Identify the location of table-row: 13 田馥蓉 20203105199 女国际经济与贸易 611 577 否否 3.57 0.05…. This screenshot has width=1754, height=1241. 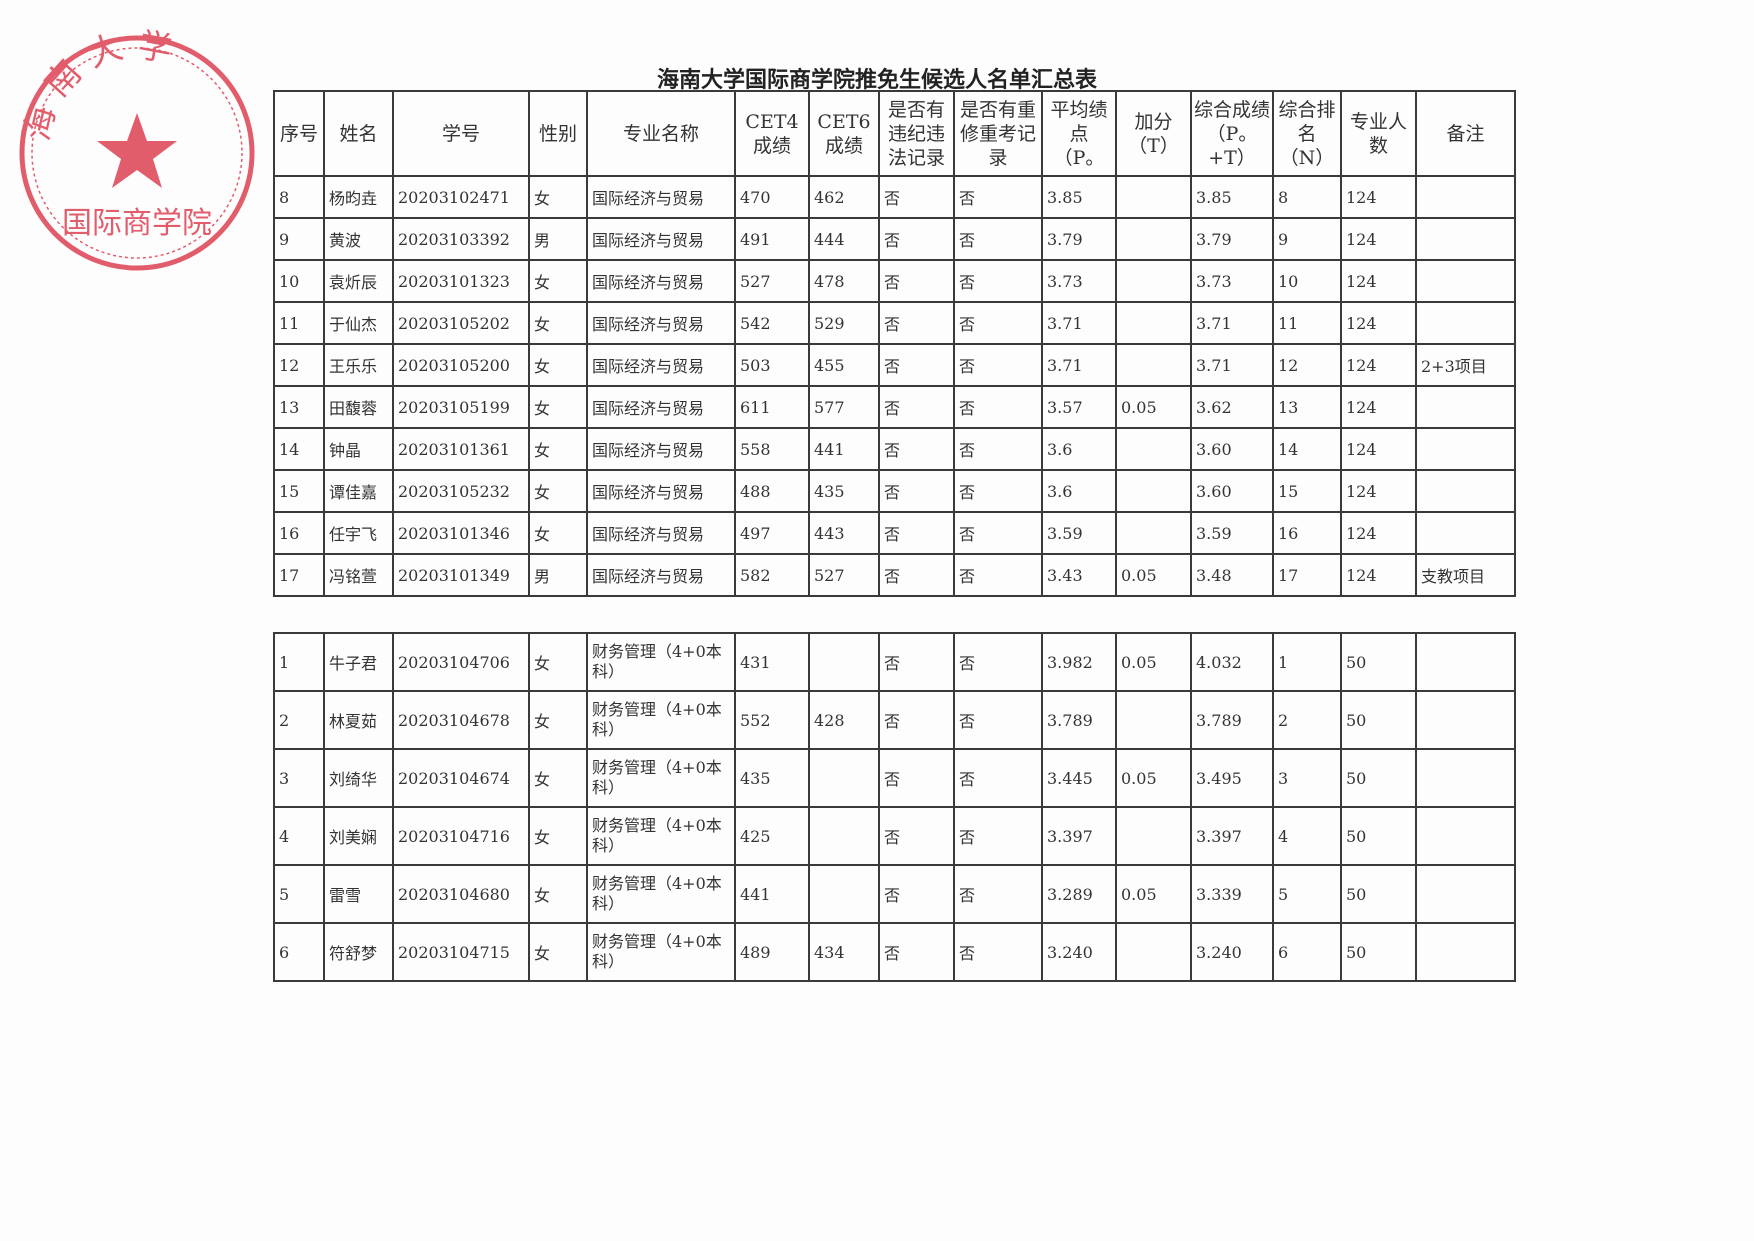
(894, 407).